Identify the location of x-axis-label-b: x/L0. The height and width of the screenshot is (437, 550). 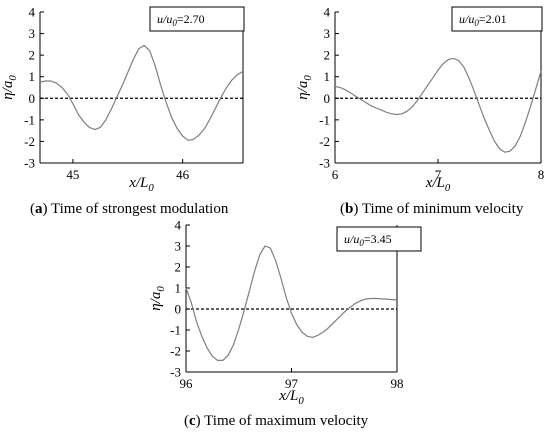
(438, 184).